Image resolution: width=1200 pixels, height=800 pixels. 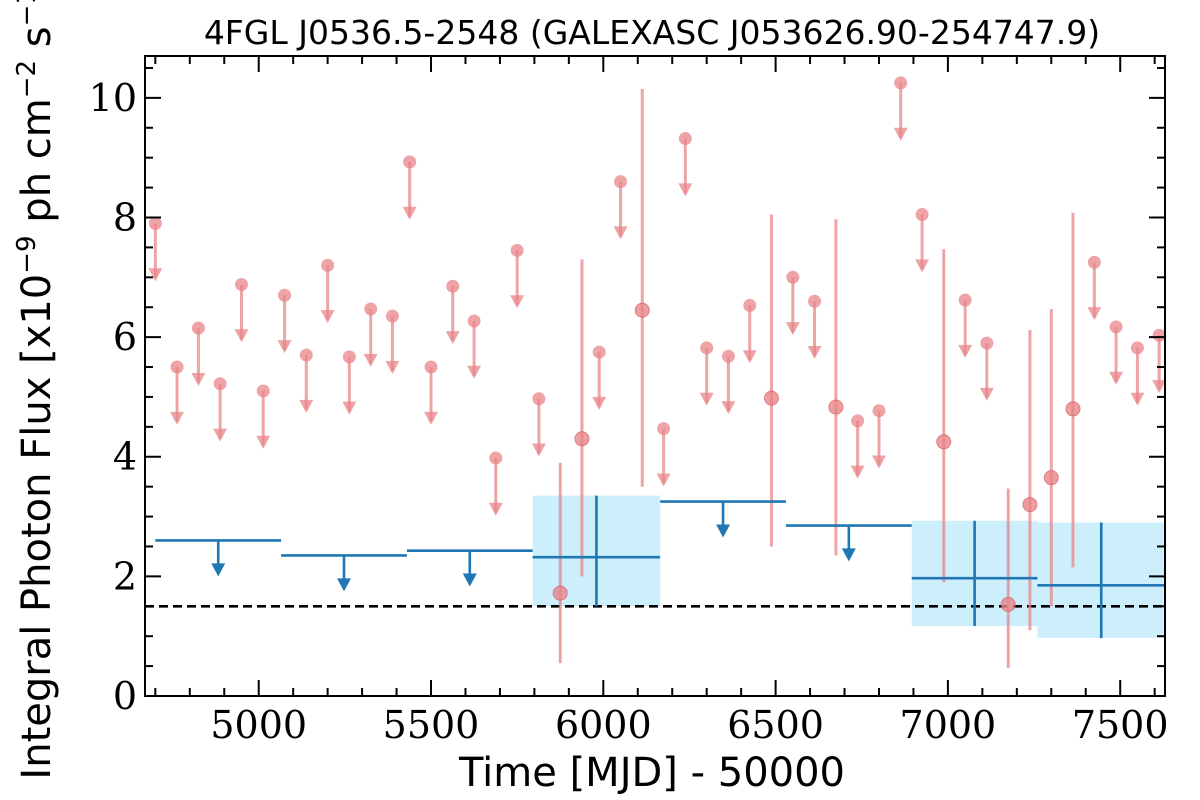 What do you see at coordinates (431, 725) in the screenshot?
I see `x-tick-label-5500: 5500` at bounding box center [431, 725].